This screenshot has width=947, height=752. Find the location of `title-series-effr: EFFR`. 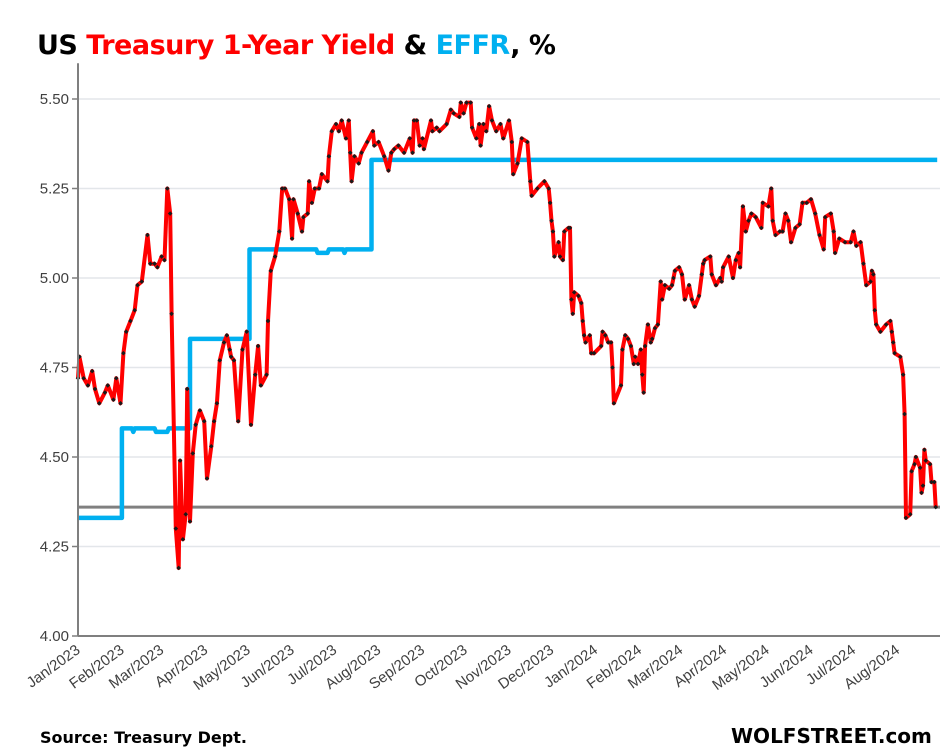

title-series-effr: EFFR is located at coordinates (473, 45).